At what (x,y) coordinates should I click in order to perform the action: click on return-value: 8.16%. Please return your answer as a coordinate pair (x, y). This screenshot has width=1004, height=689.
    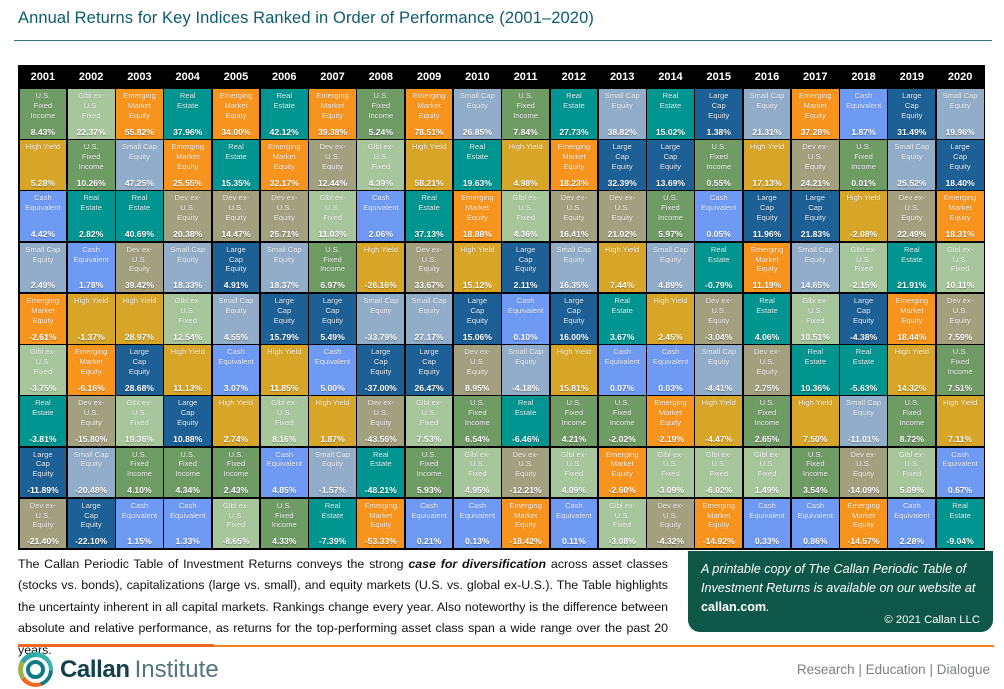
    Looking at the image, I should click on (284, 439).